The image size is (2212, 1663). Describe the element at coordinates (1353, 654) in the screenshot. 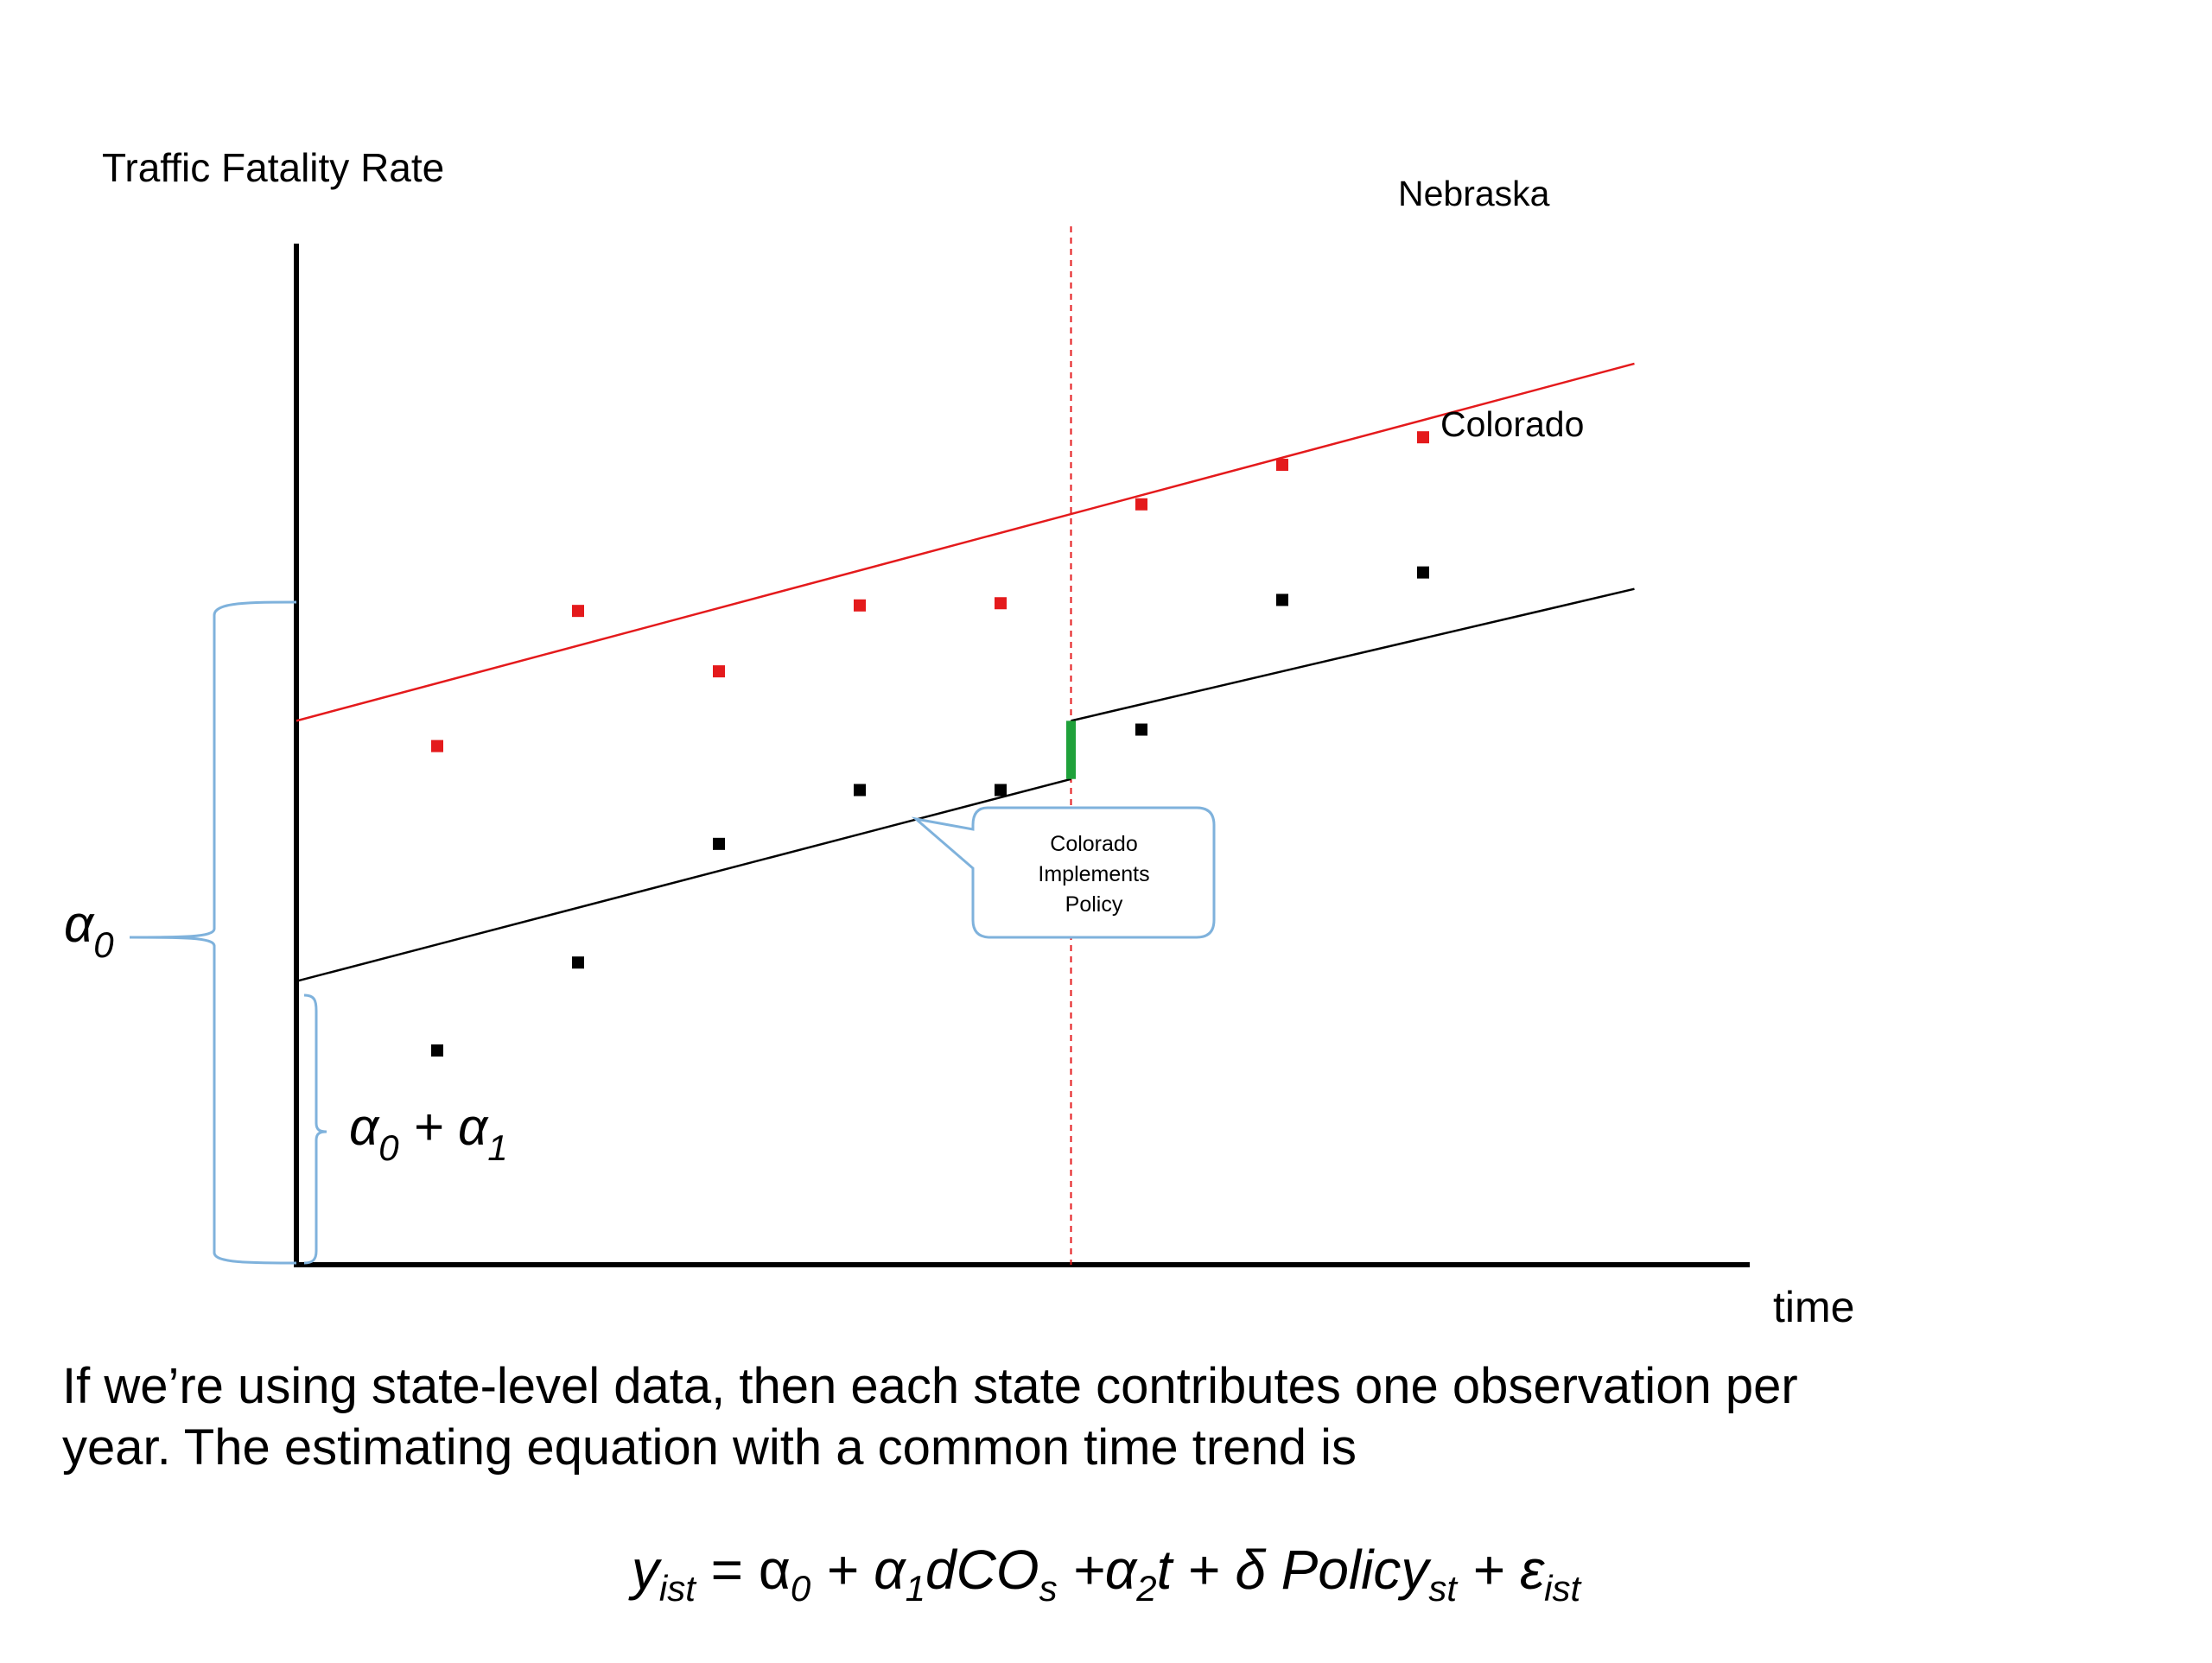

I see `colorado-trend-line-post` at that location.